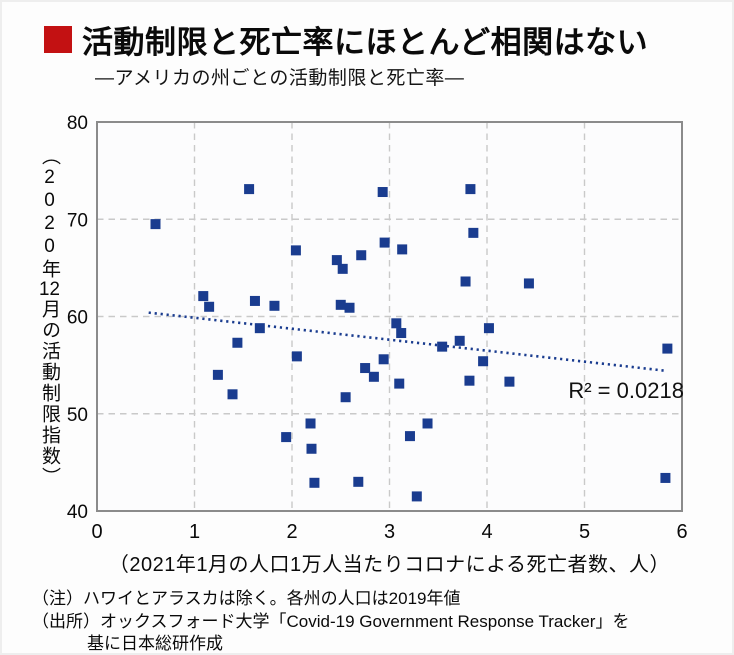  Describe the element at coordinates (155, 643) in the screenshot. I see `source-line-continued: 基に日本総研作成` at that location.